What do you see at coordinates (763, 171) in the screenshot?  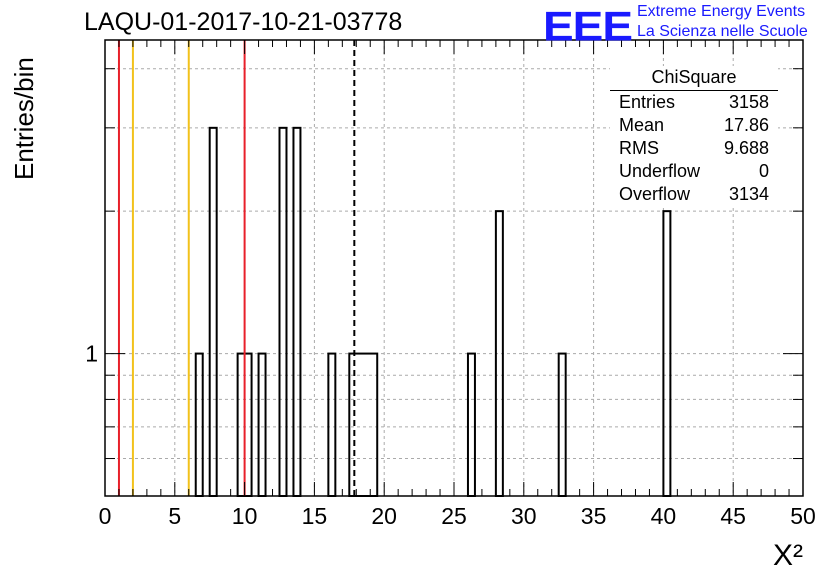 I see `stats-value: 0` at bounding box center [763, 171].